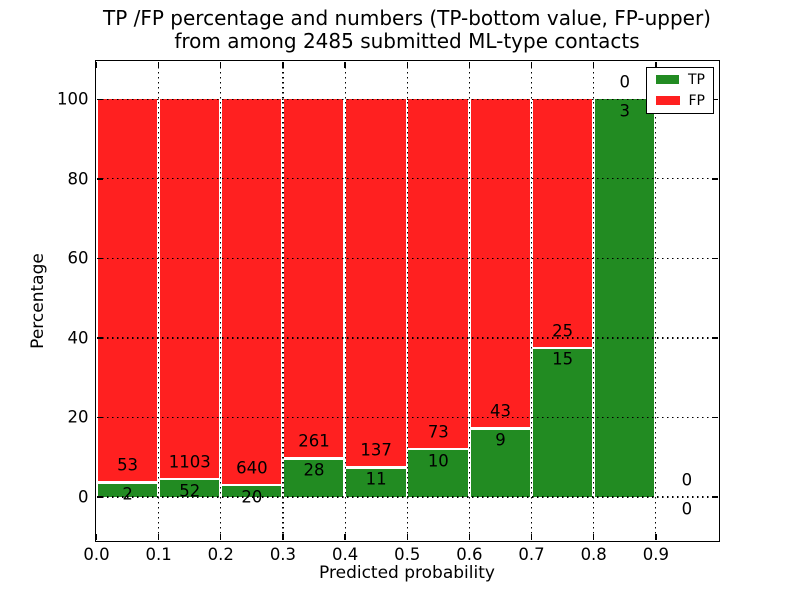 The image size is (800, 600). What do you see at coordinates (127, 494) in the screenshot?
I see `tp-count-label-0: 2` at bounding box center [127, 494].